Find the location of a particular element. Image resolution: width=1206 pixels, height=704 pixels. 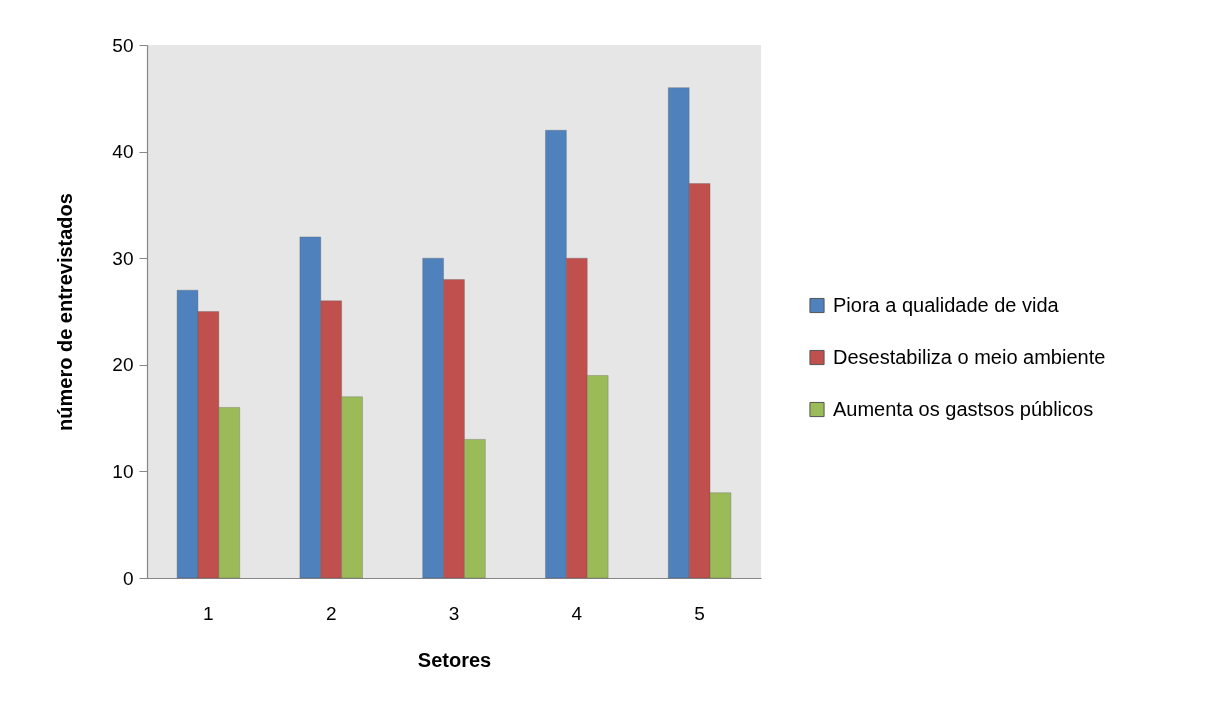

legend-label: Piora a qualidade de vida is located at coordinates (946, 304).